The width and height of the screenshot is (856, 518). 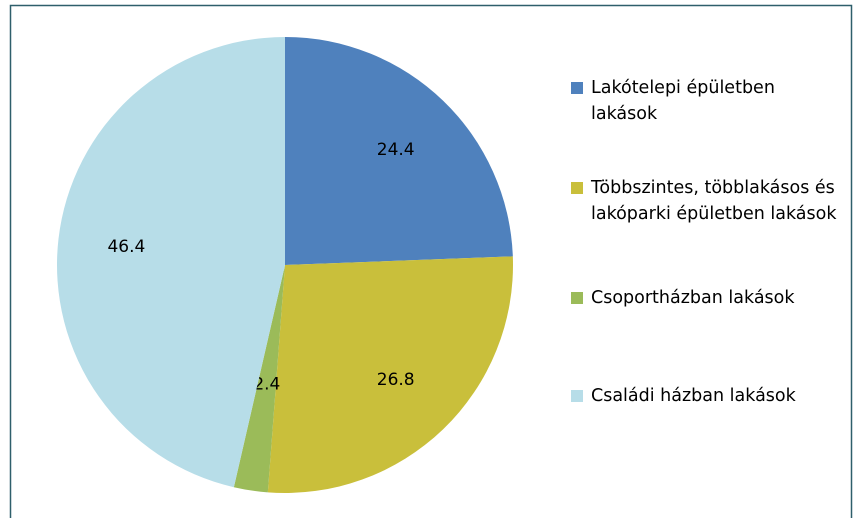 What do you see at coordinates (693, 396) in the screenshot?
I see `legend-label: Családi házban lakások` at bounding box center [693, 396].